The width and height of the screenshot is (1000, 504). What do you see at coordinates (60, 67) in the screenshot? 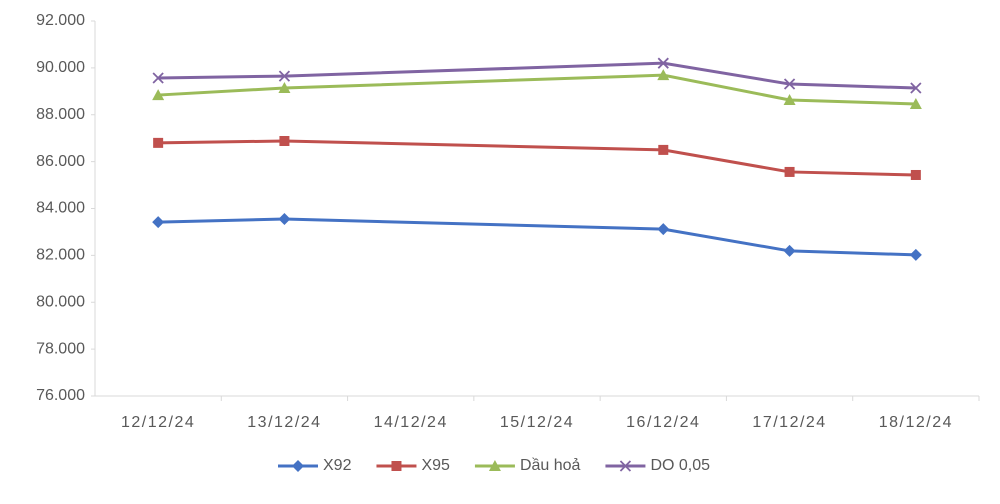
I see `y-tick-label: 90.000` at bounding box center [60, 67].